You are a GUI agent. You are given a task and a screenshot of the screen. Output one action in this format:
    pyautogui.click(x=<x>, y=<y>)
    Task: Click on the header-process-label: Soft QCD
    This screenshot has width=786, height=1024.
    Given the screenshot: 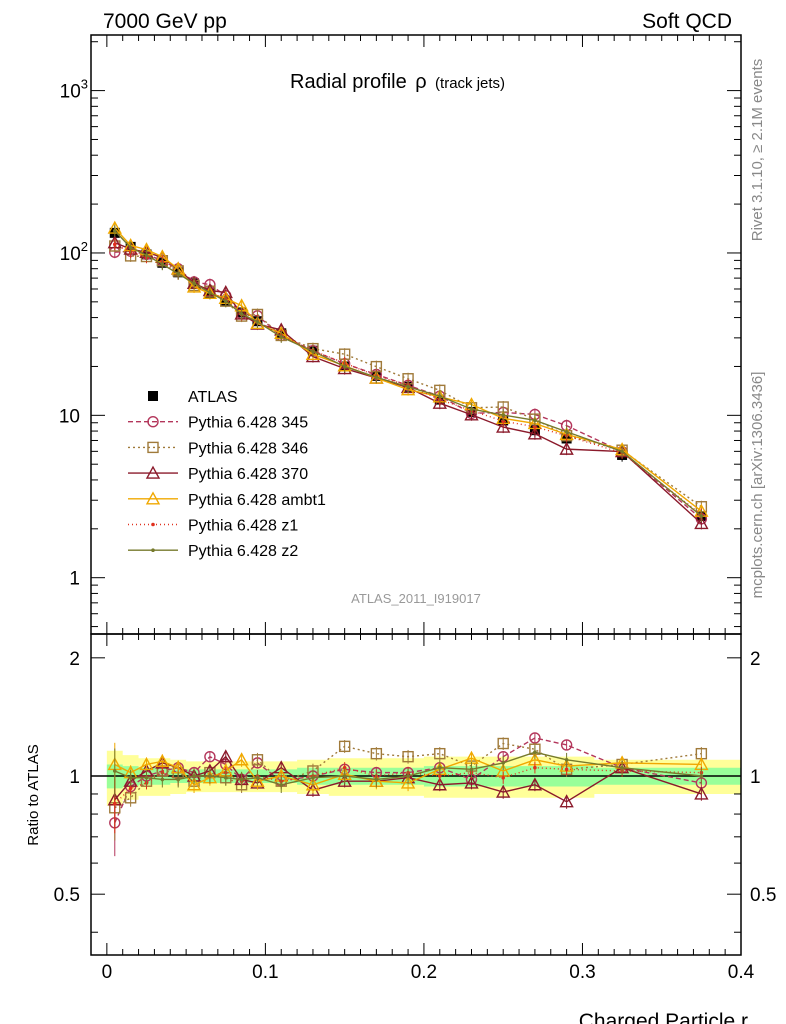 What is the action you would take?
    pyautogui.click(x=687, y=21)
    